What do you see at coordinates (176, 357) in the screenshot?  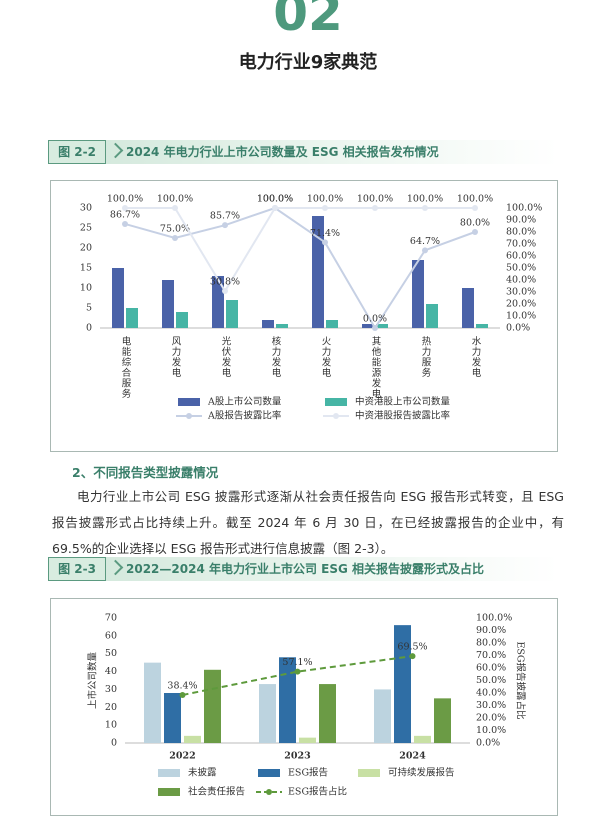 I see `x-tick-label: 风力发电` at bounding box center [176, 357].